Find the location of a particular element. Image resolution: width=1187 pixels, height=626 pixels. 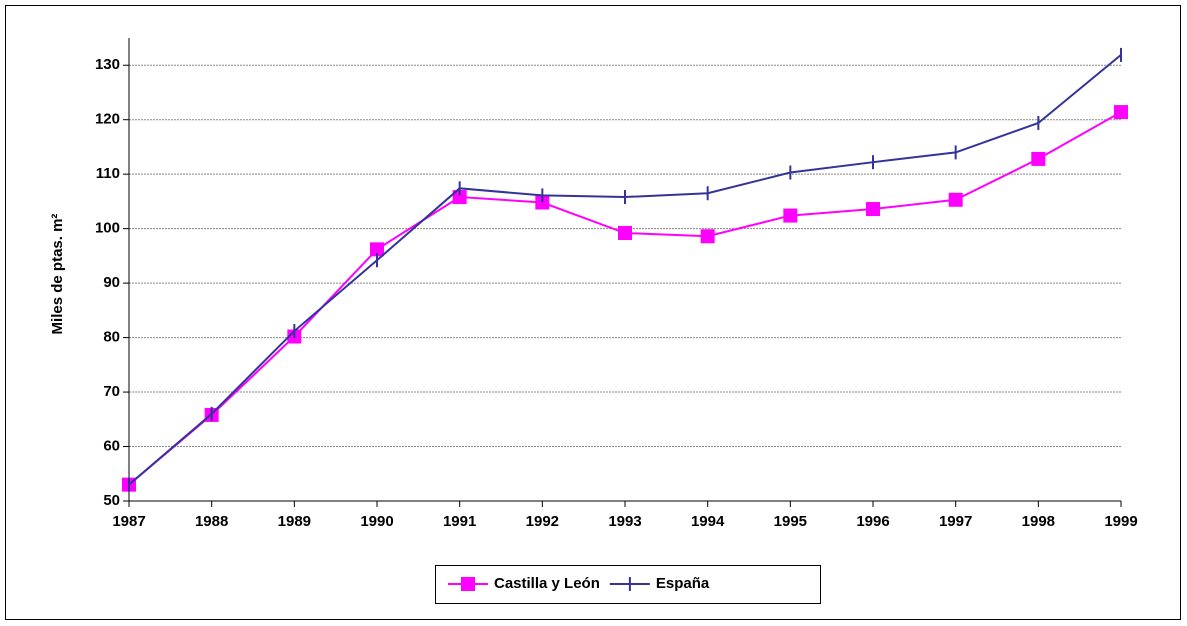

x-tick-label: 1990 is located at coordinates (376, 521).